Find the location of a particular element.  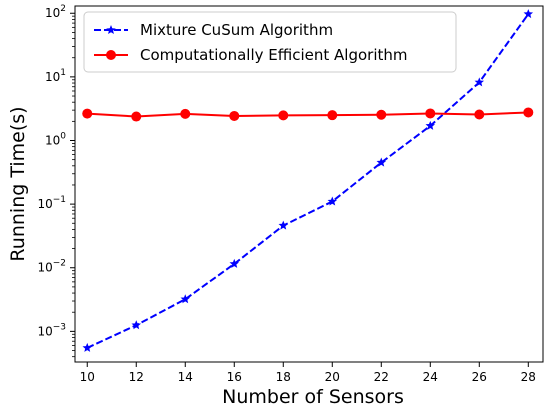

x-tick-label: 14 is located at coordinates (185, 377).